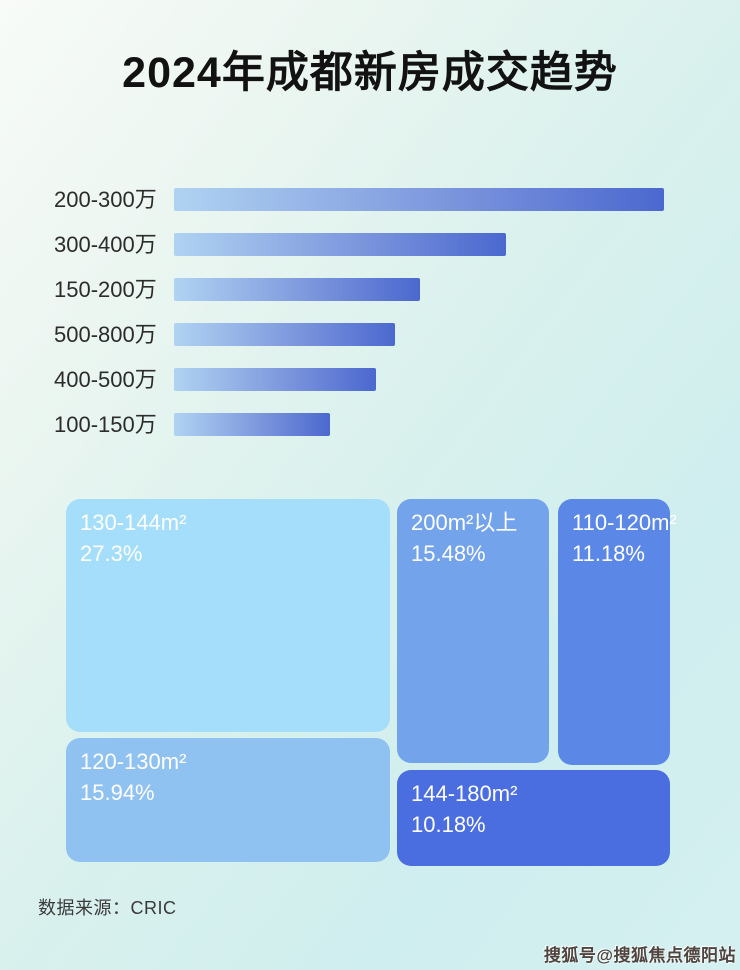  I want to click on treemap-block: 130-144m² 27.3%, so click(228, 615).